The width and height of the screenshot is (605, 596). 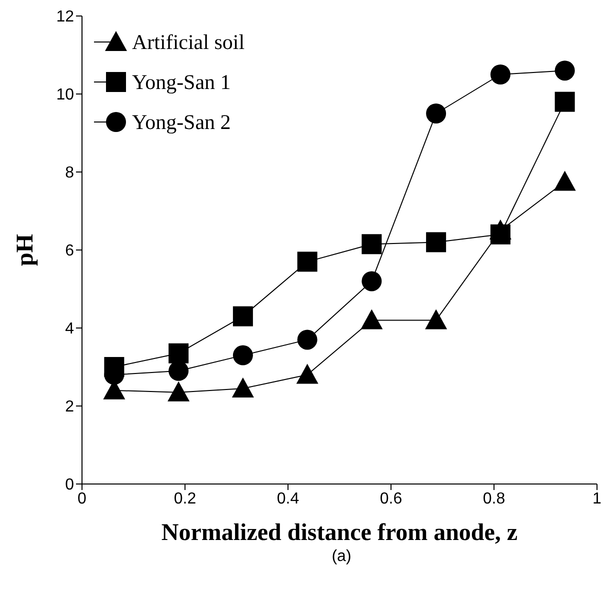 I want to click on y-tick-label: 0, so click(x=69, y=485).